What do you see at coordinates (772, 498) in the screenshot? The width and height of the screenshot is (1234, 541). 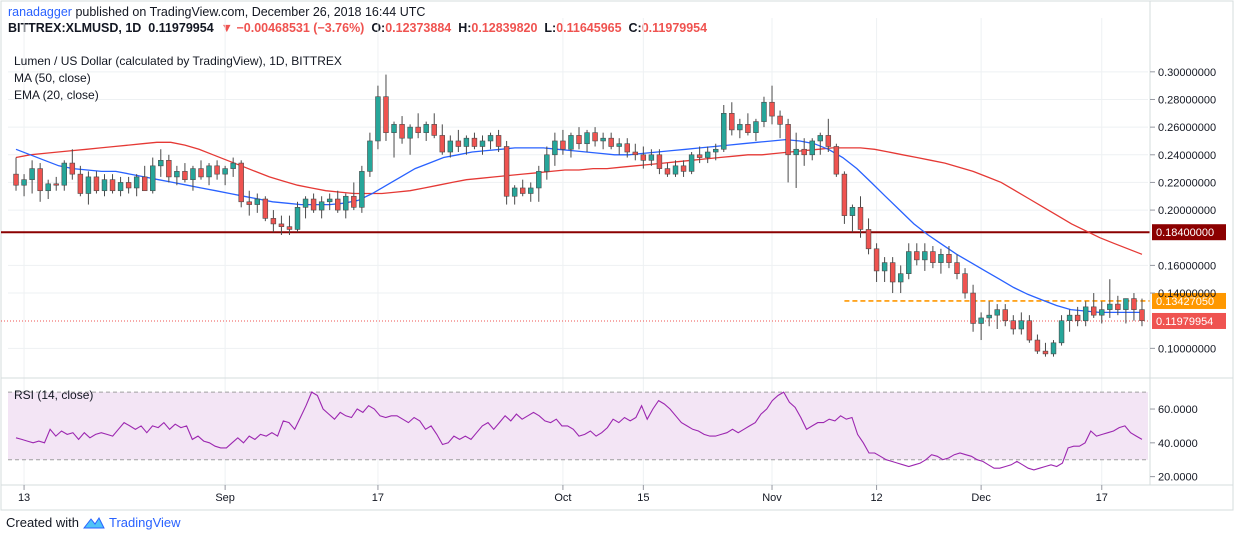 I see `x-tick-label: Nov` at bounding box center [772, 498].